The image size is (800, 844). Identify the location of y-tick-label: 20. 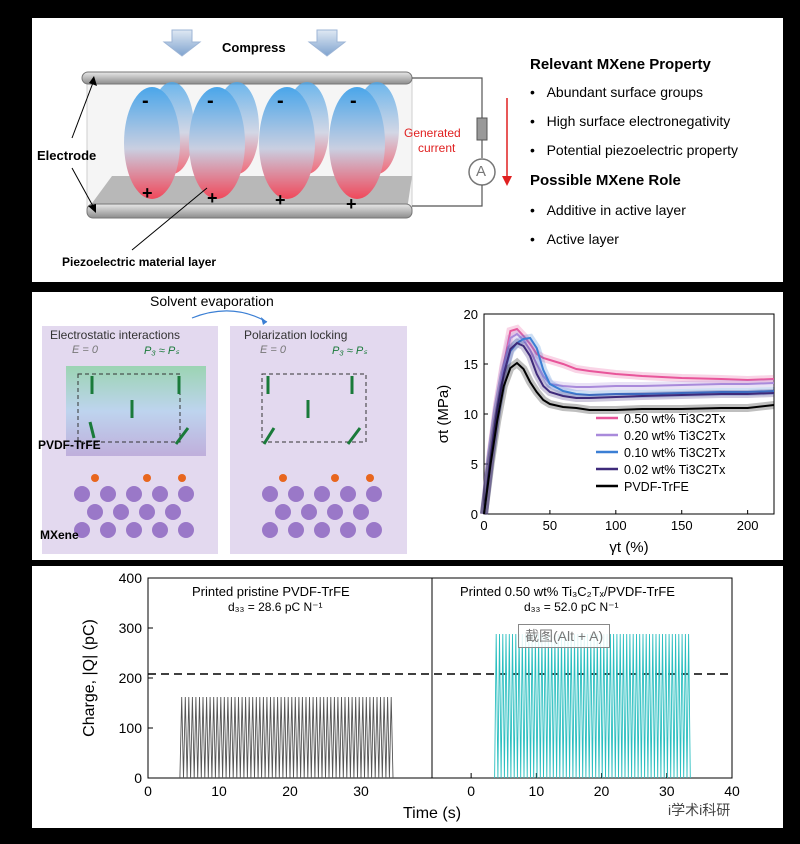
(471, 314).